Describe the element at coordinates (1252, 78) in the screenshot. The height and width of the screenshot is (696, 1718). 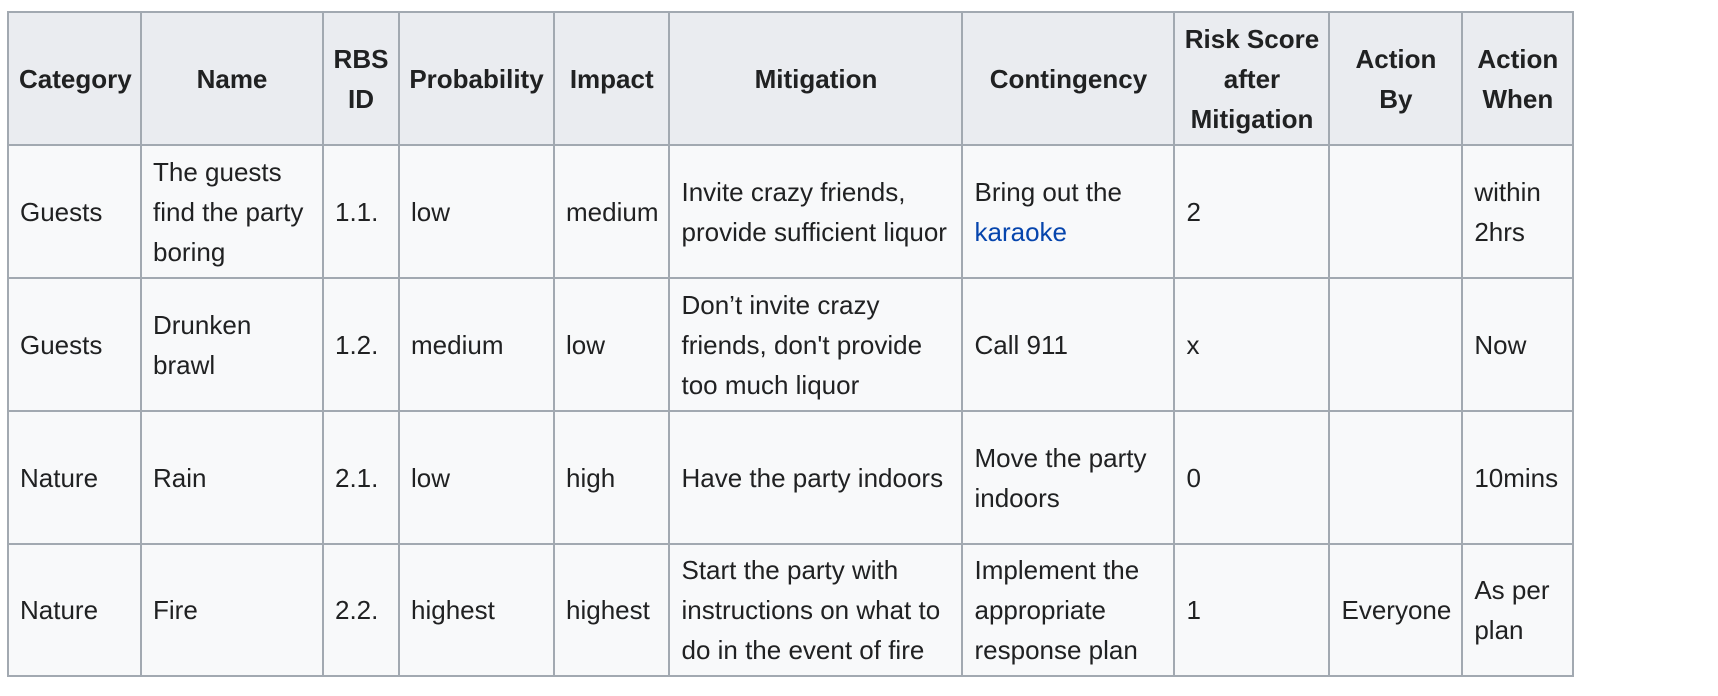
I see `header-risk-score: Risk Score after Mitigation` at that location.